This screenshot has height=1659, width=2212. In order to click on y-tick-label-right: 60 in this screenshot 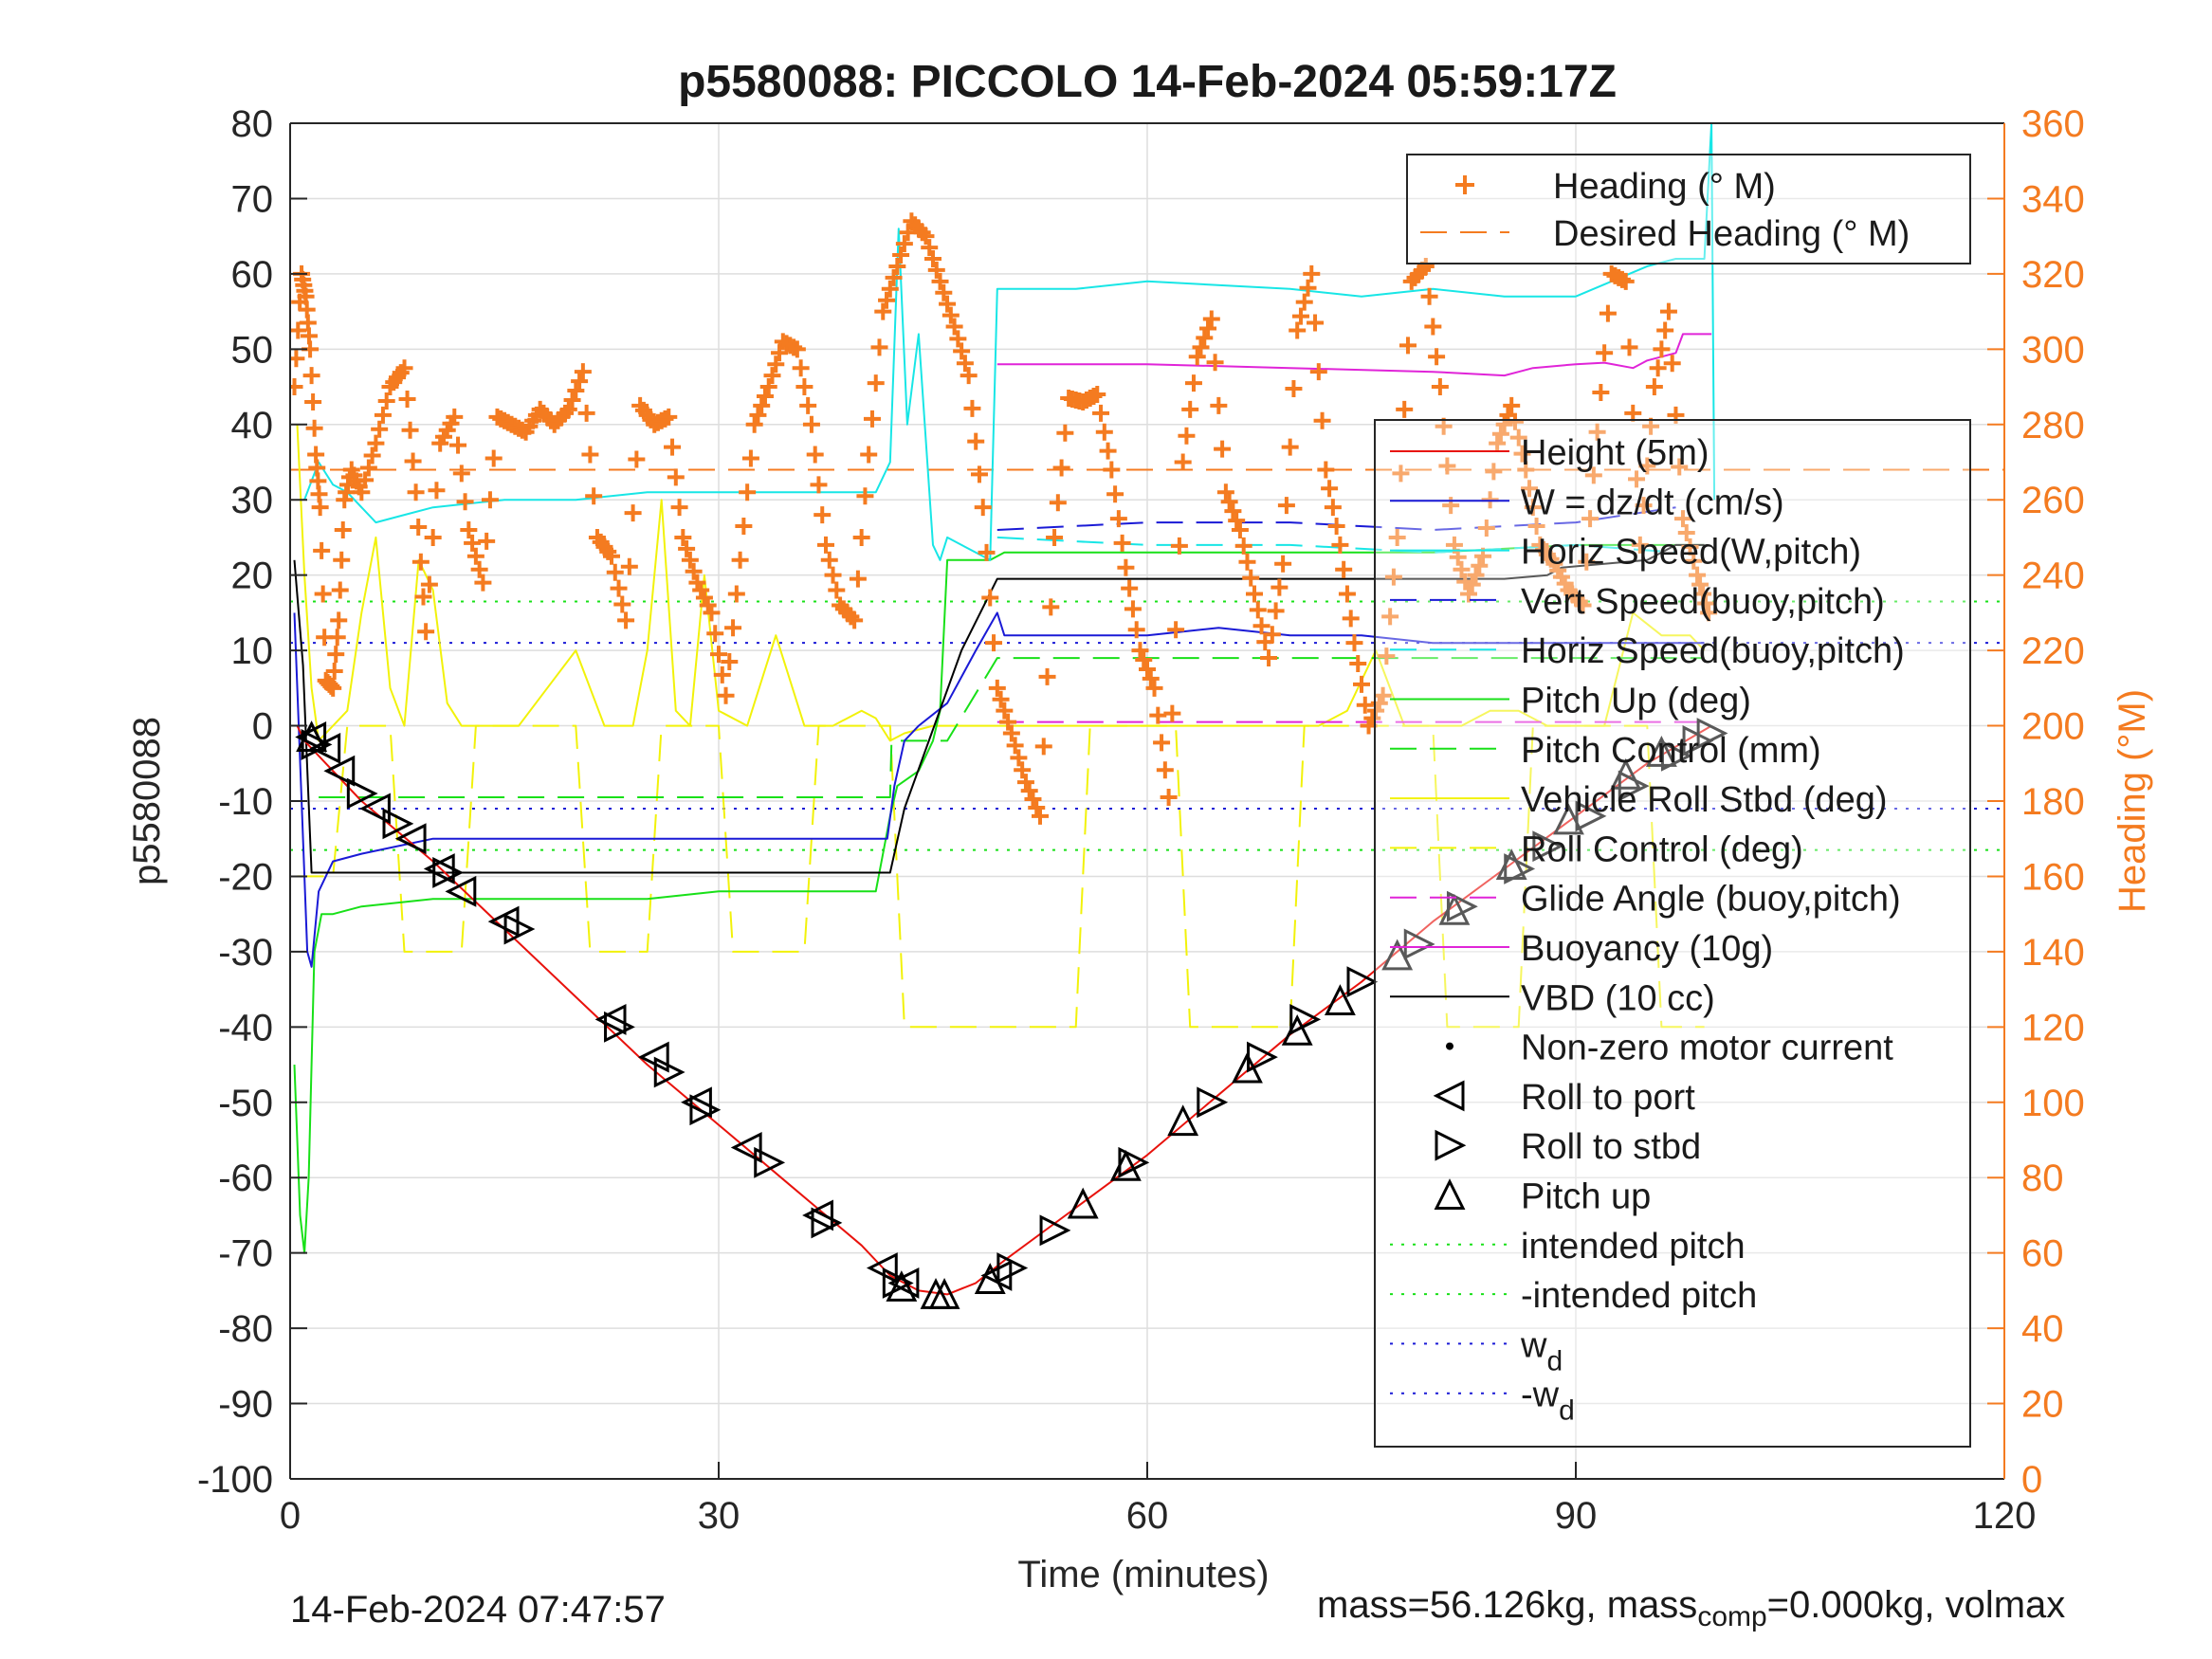, I will do `click(2042, 1254)`.